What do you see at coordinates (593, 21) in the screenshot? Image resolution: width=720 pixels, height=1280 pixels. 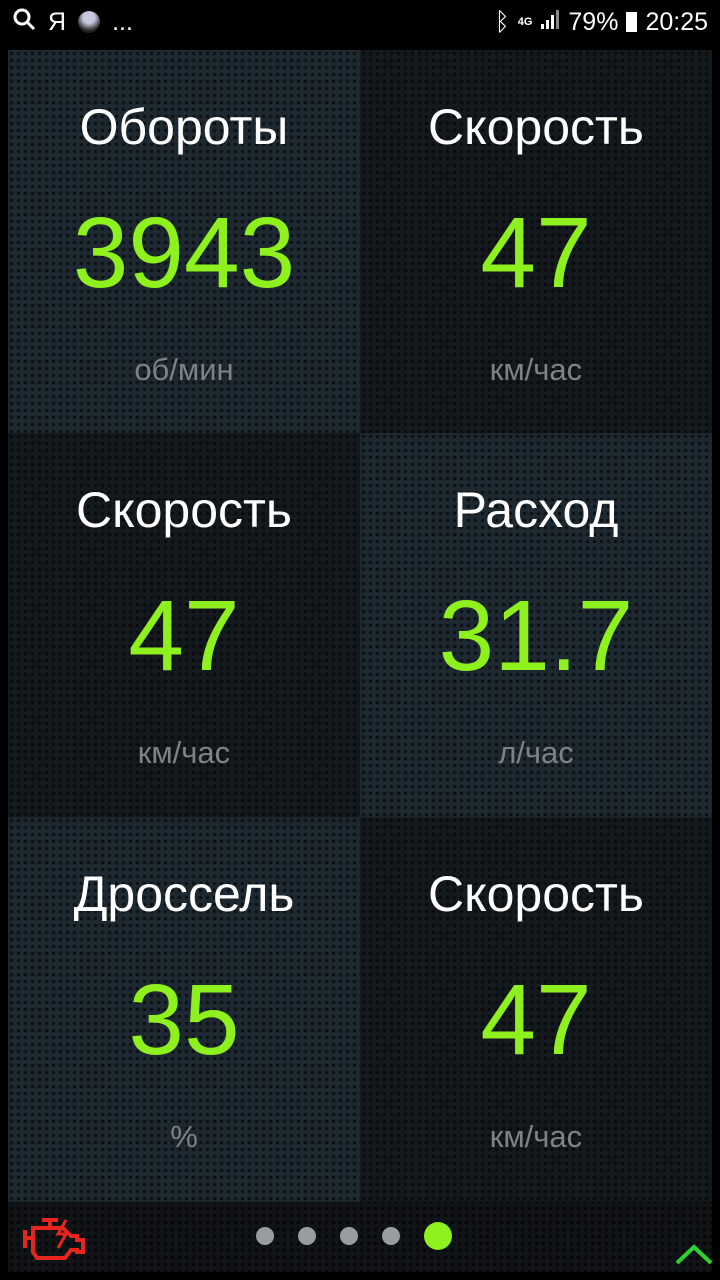 I see `battery-percent: 79%` at bounding box center [593, 21].